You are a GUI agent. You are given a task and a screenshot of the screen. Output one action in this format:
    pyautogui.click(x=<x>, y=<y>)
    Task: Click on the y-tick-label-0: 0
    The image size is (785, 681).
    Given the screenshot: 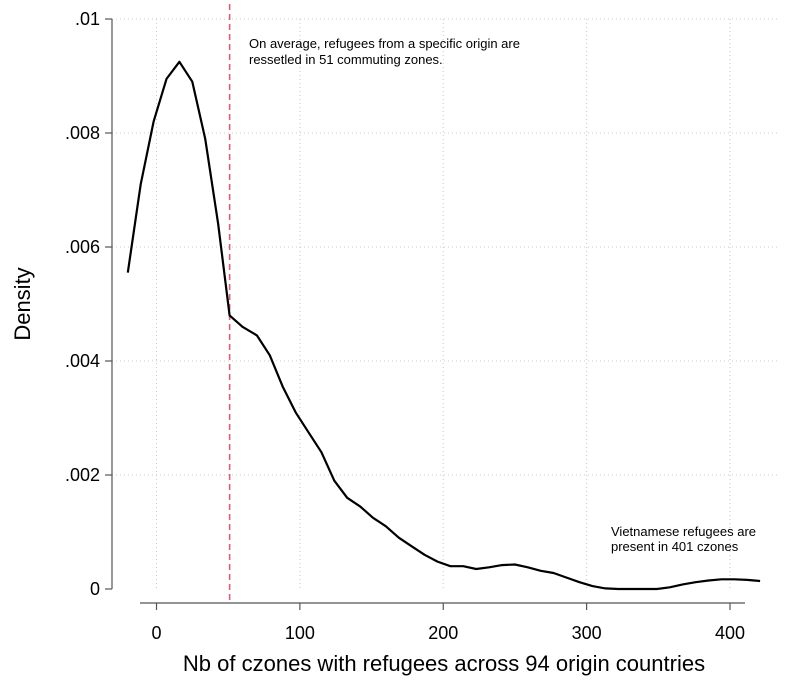 What is the action you would take?
    pyautogui.click(x=95, y=589)
    